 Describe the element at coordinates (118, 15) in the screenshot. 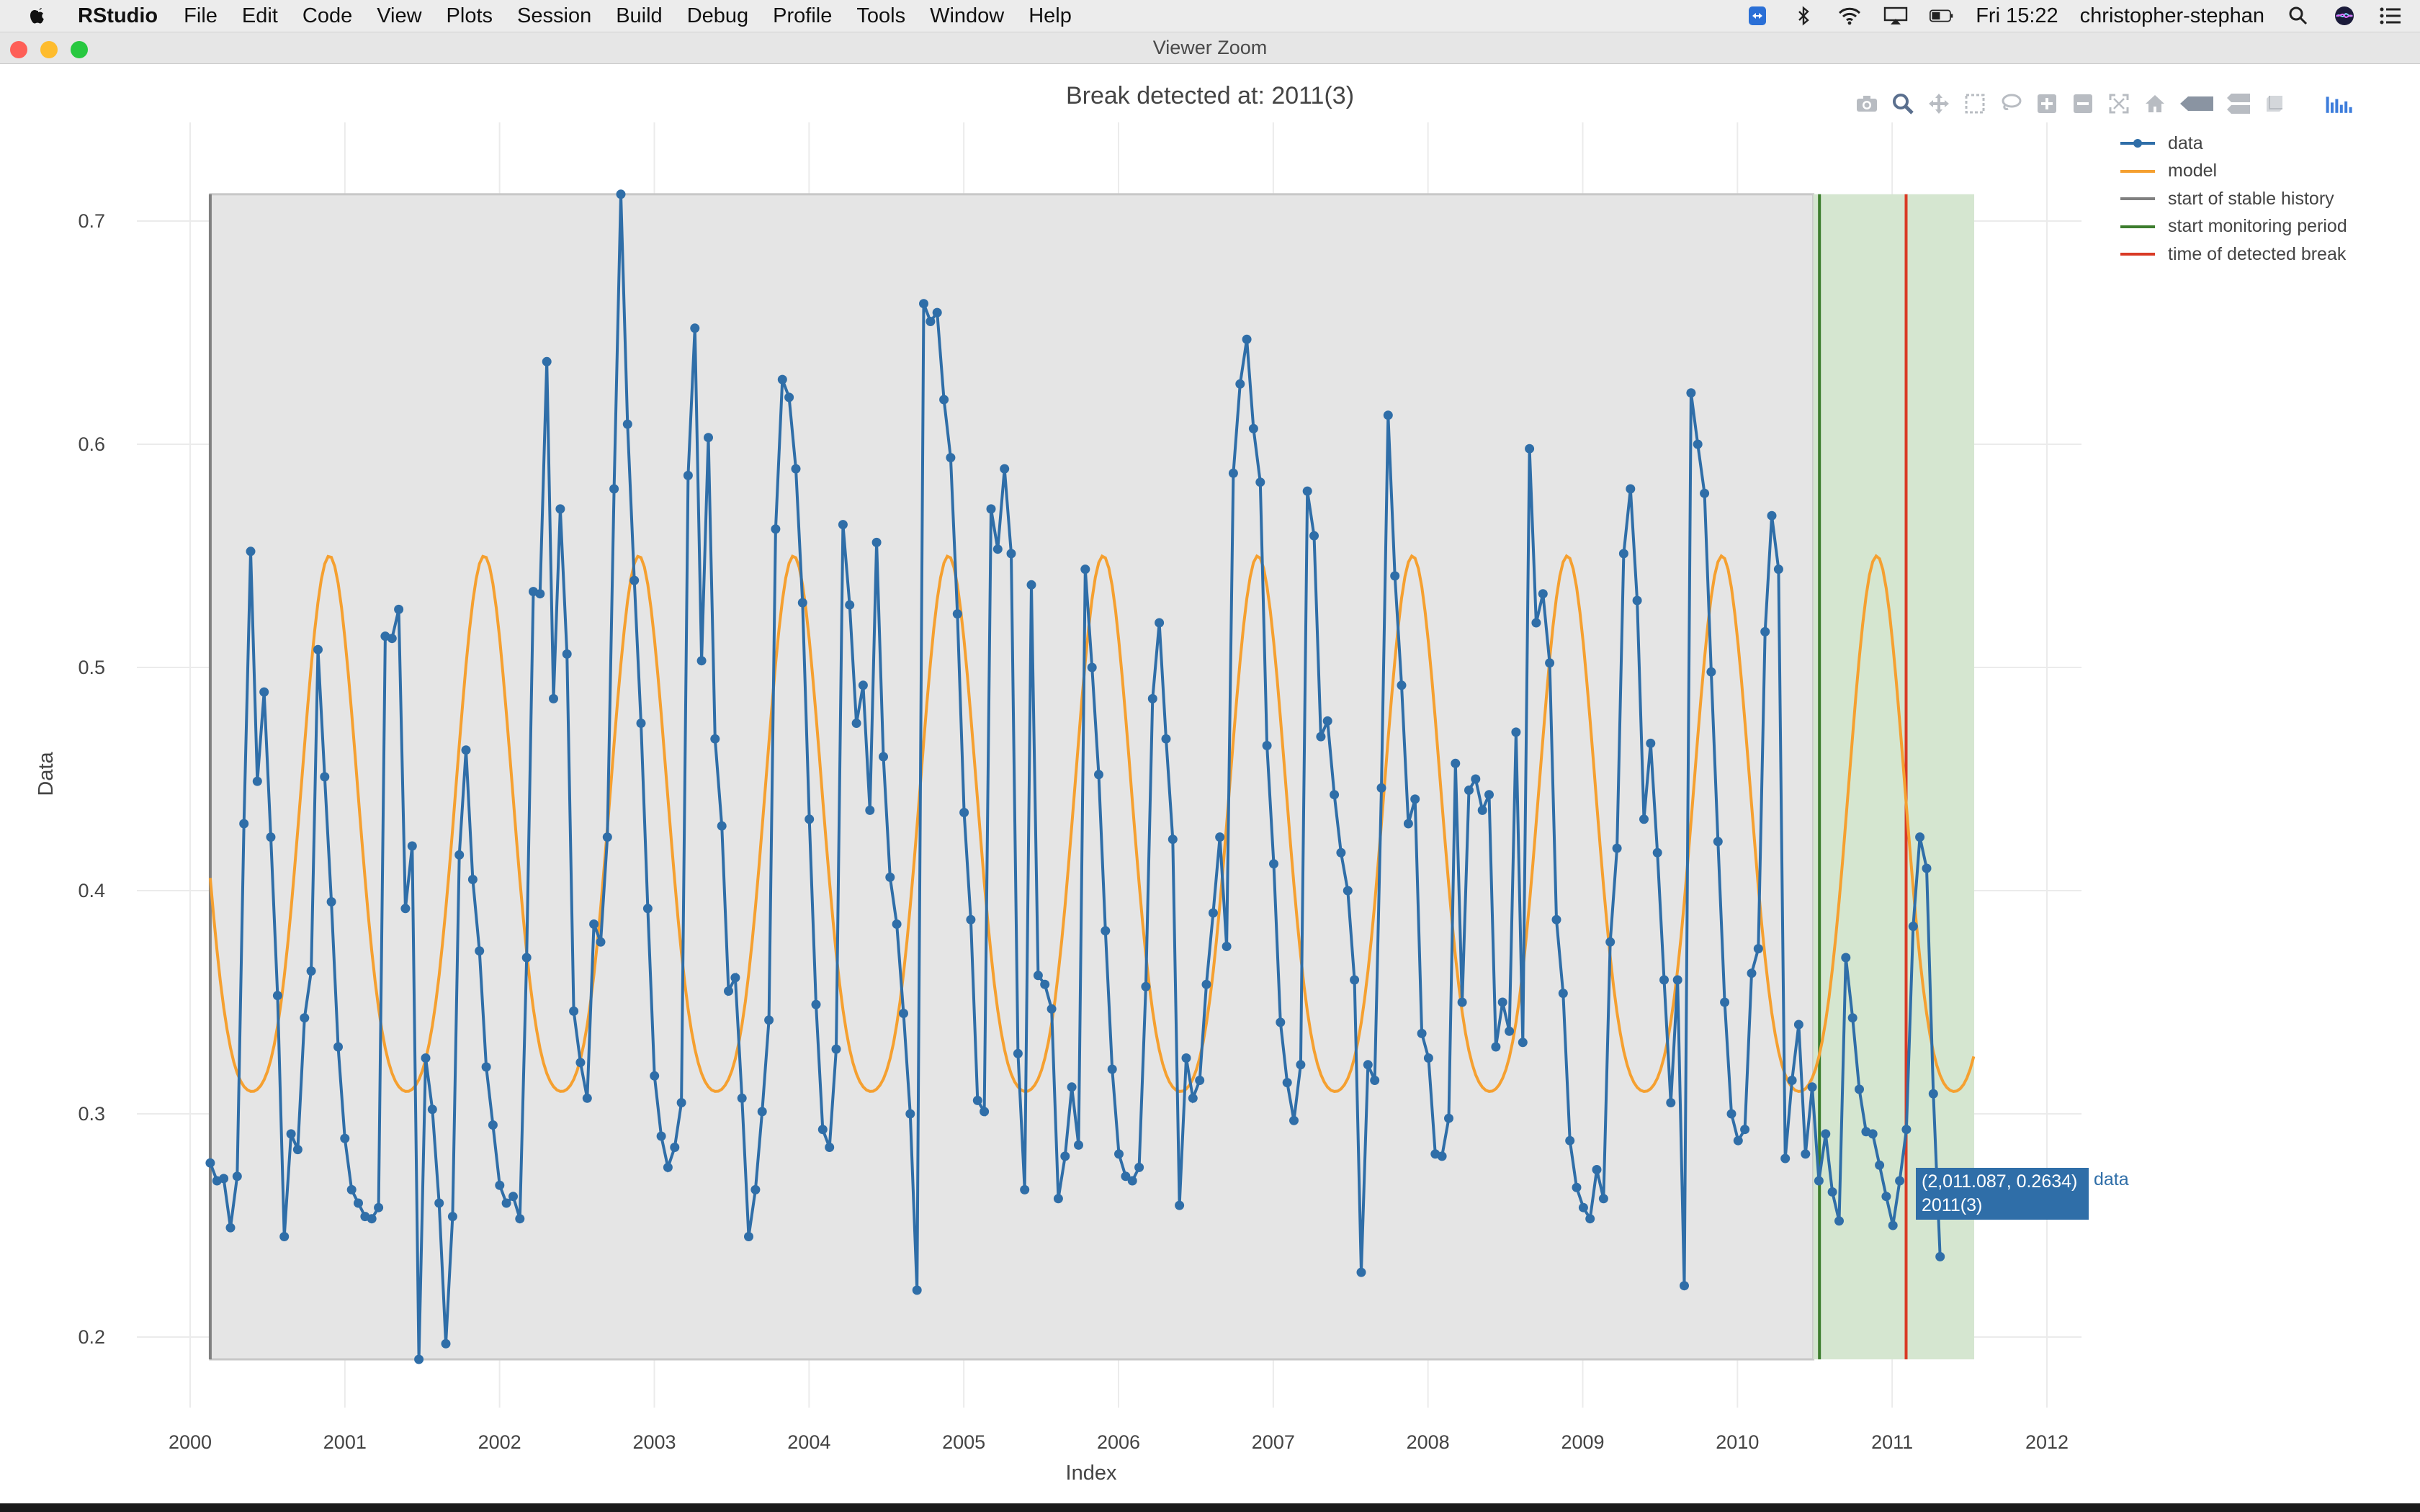

I see `app-menu: RStudio` at that location.